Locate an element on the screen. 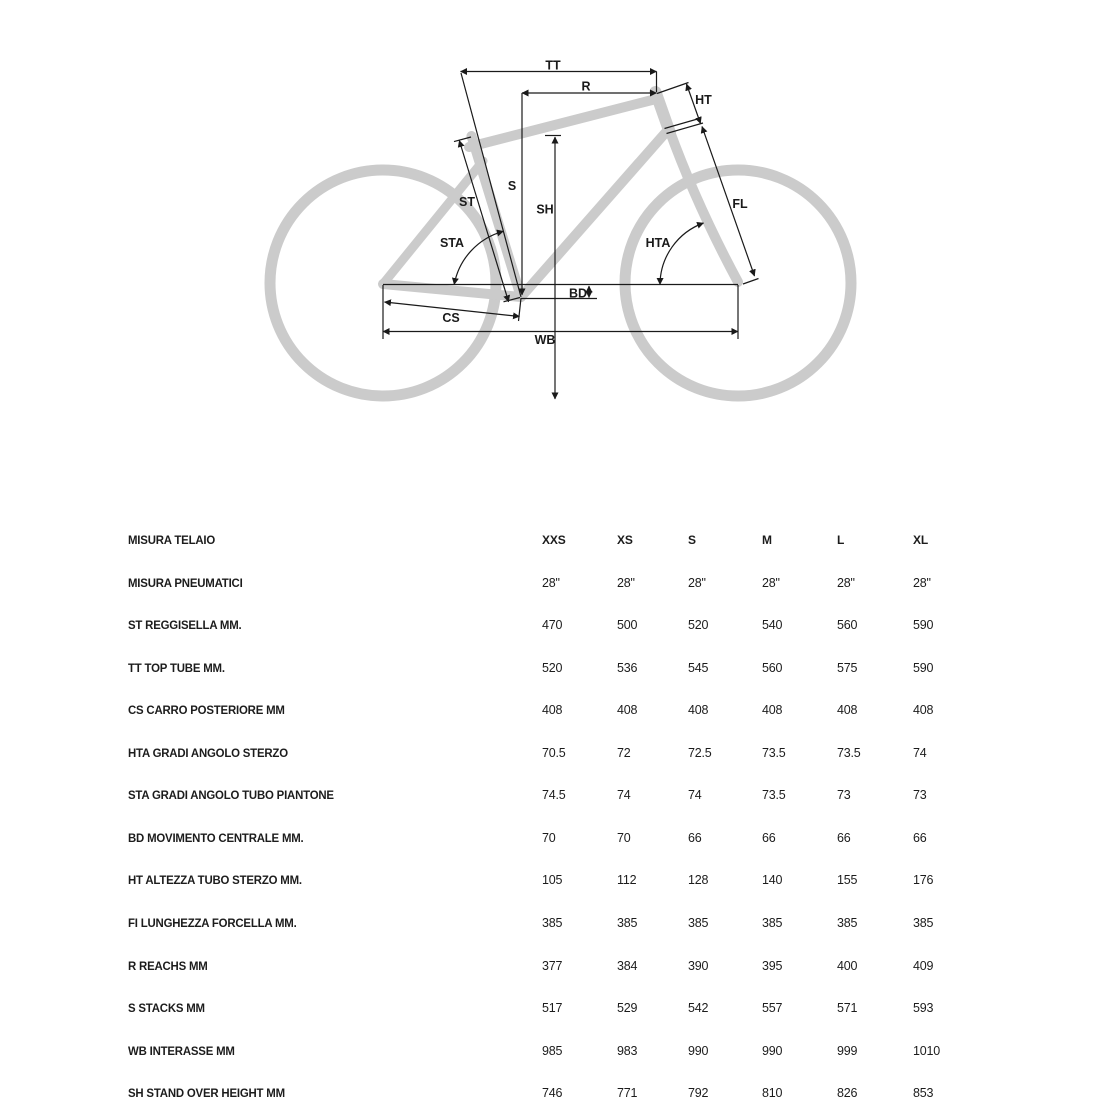 The width and height of the screenshot is (1105, 1105). cell-value: 74.5 is located at coordinates (554, 795).